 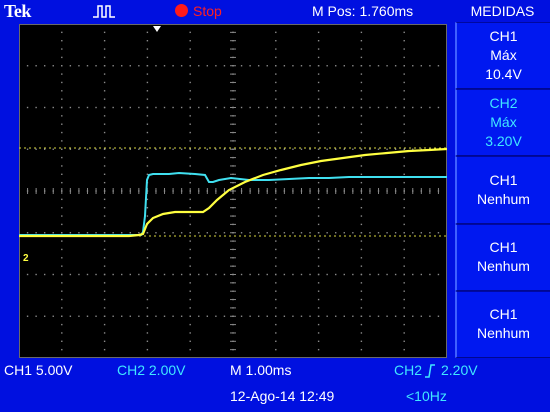 I want to click on brand-logo: Tek, so click(x=17, y=11).